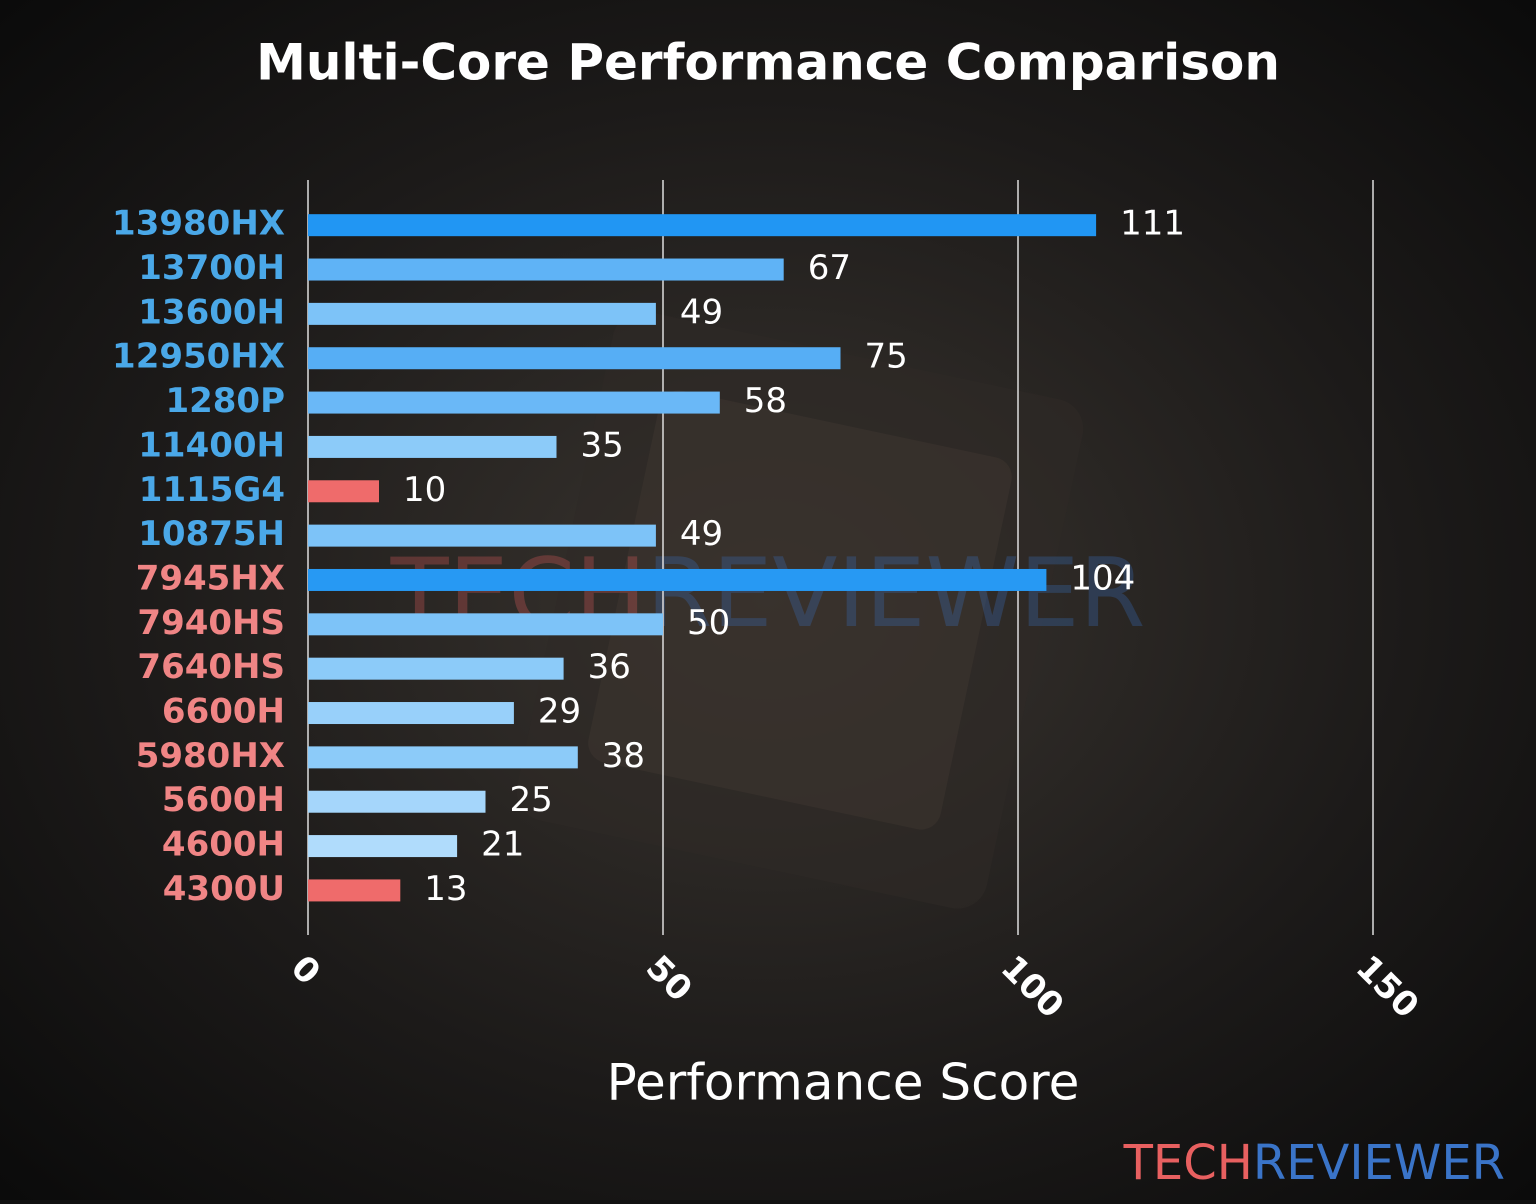  Describe the element at coordinates (1379, 1163) in the screenshot. I see `logo-second: REVIEWER` at that location.